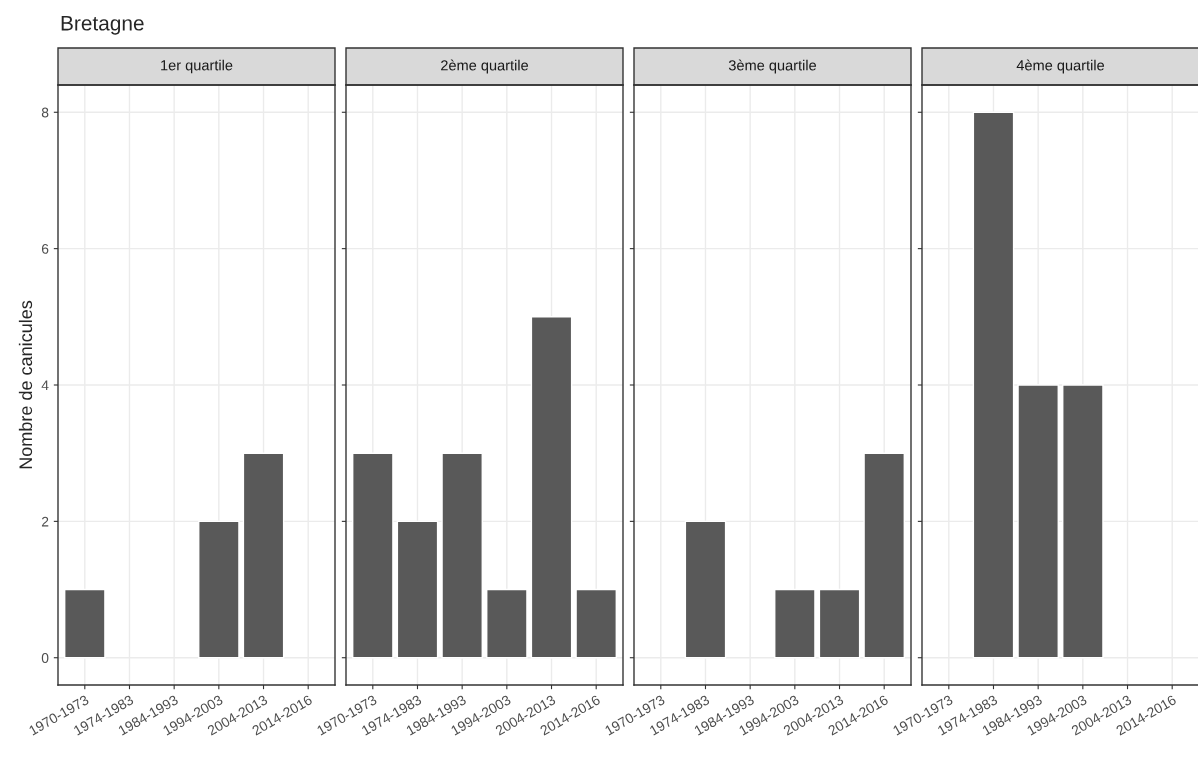 The image size is (1198, 760). What do you see at coordinates (45, 112) in the screenshot?
I see `y-tick-label: 8` at bounding box center [45, 112].